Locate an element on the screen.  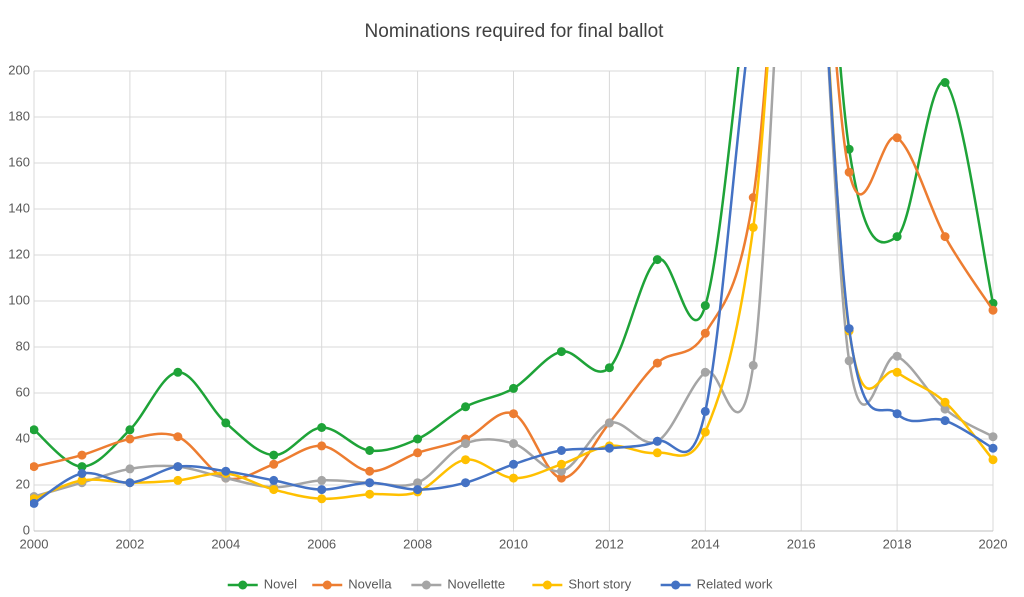
y-tick-label: 20 is located at coordinates (23, 483).